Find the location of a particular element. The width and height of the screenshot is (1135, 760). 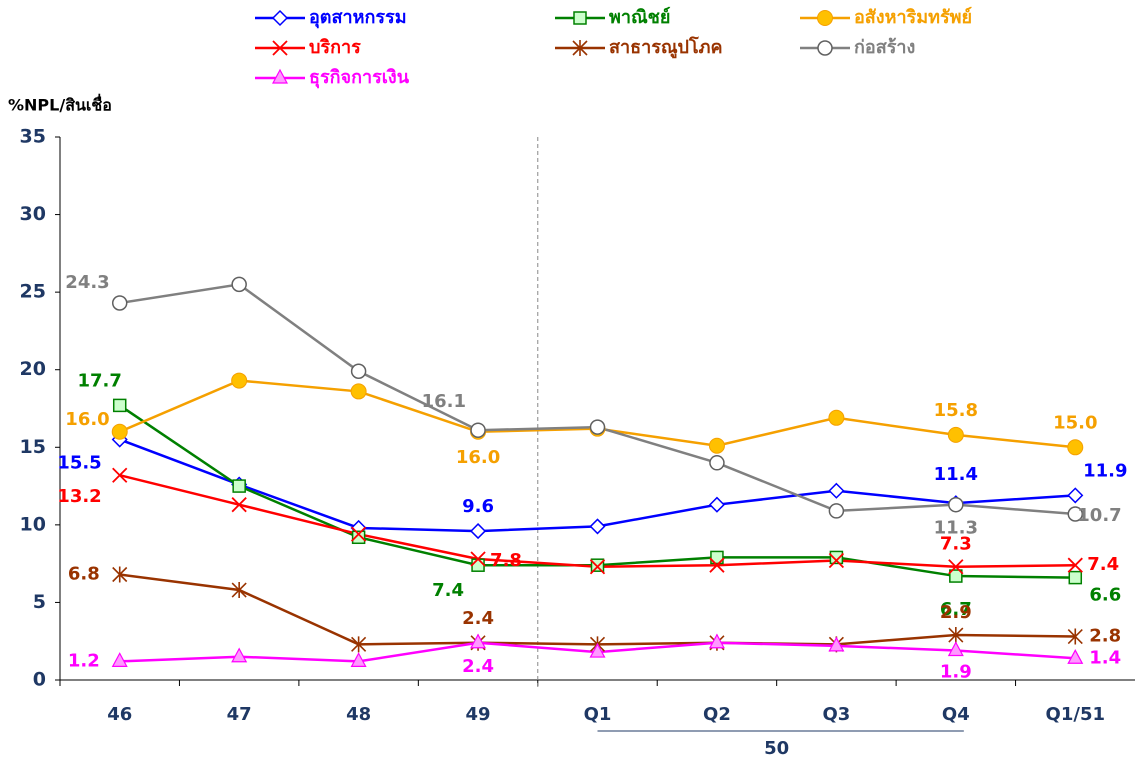

data-label: 6.8 is located at coordinates (84, 574).